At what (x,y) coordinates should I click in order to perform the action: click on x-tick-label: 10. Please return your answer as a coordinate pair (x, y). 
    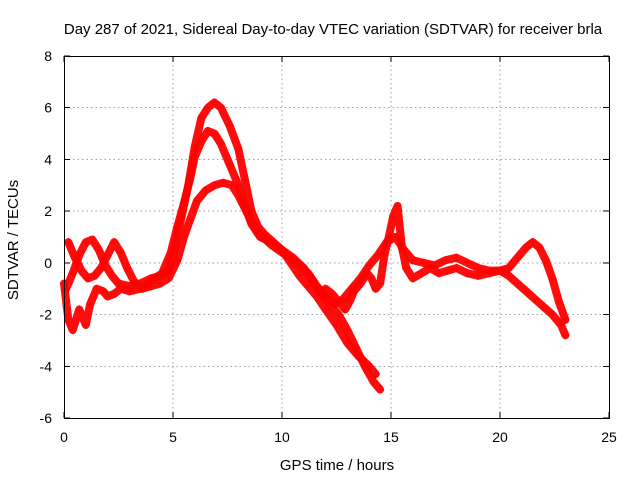
    Looking at the image, I should click on (282, 437).